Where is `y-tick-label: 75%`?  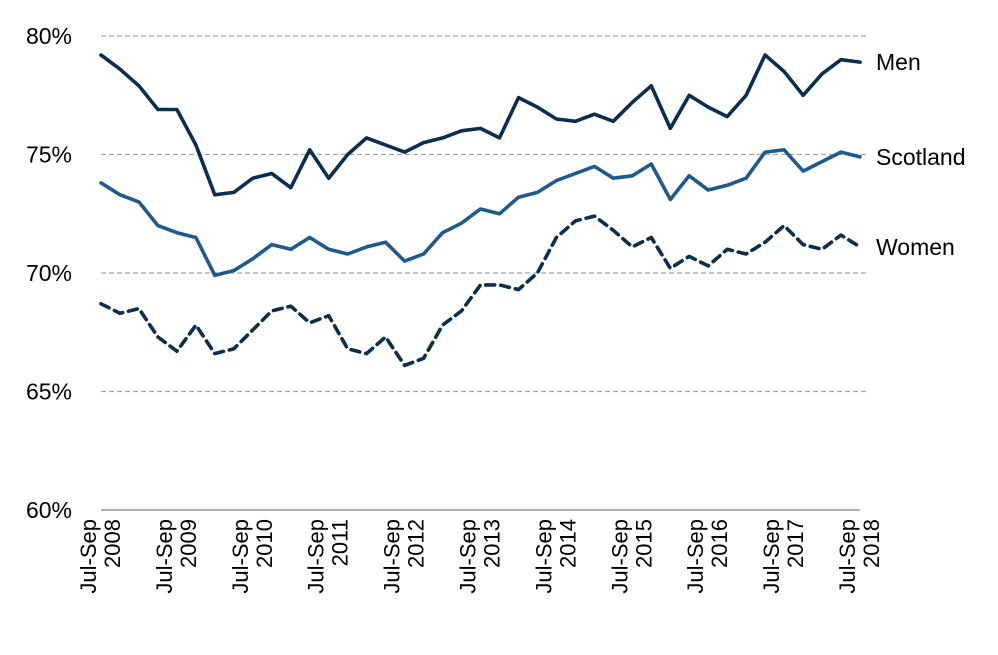 y-tick-label: 75% is located at coordinates (49, 155).